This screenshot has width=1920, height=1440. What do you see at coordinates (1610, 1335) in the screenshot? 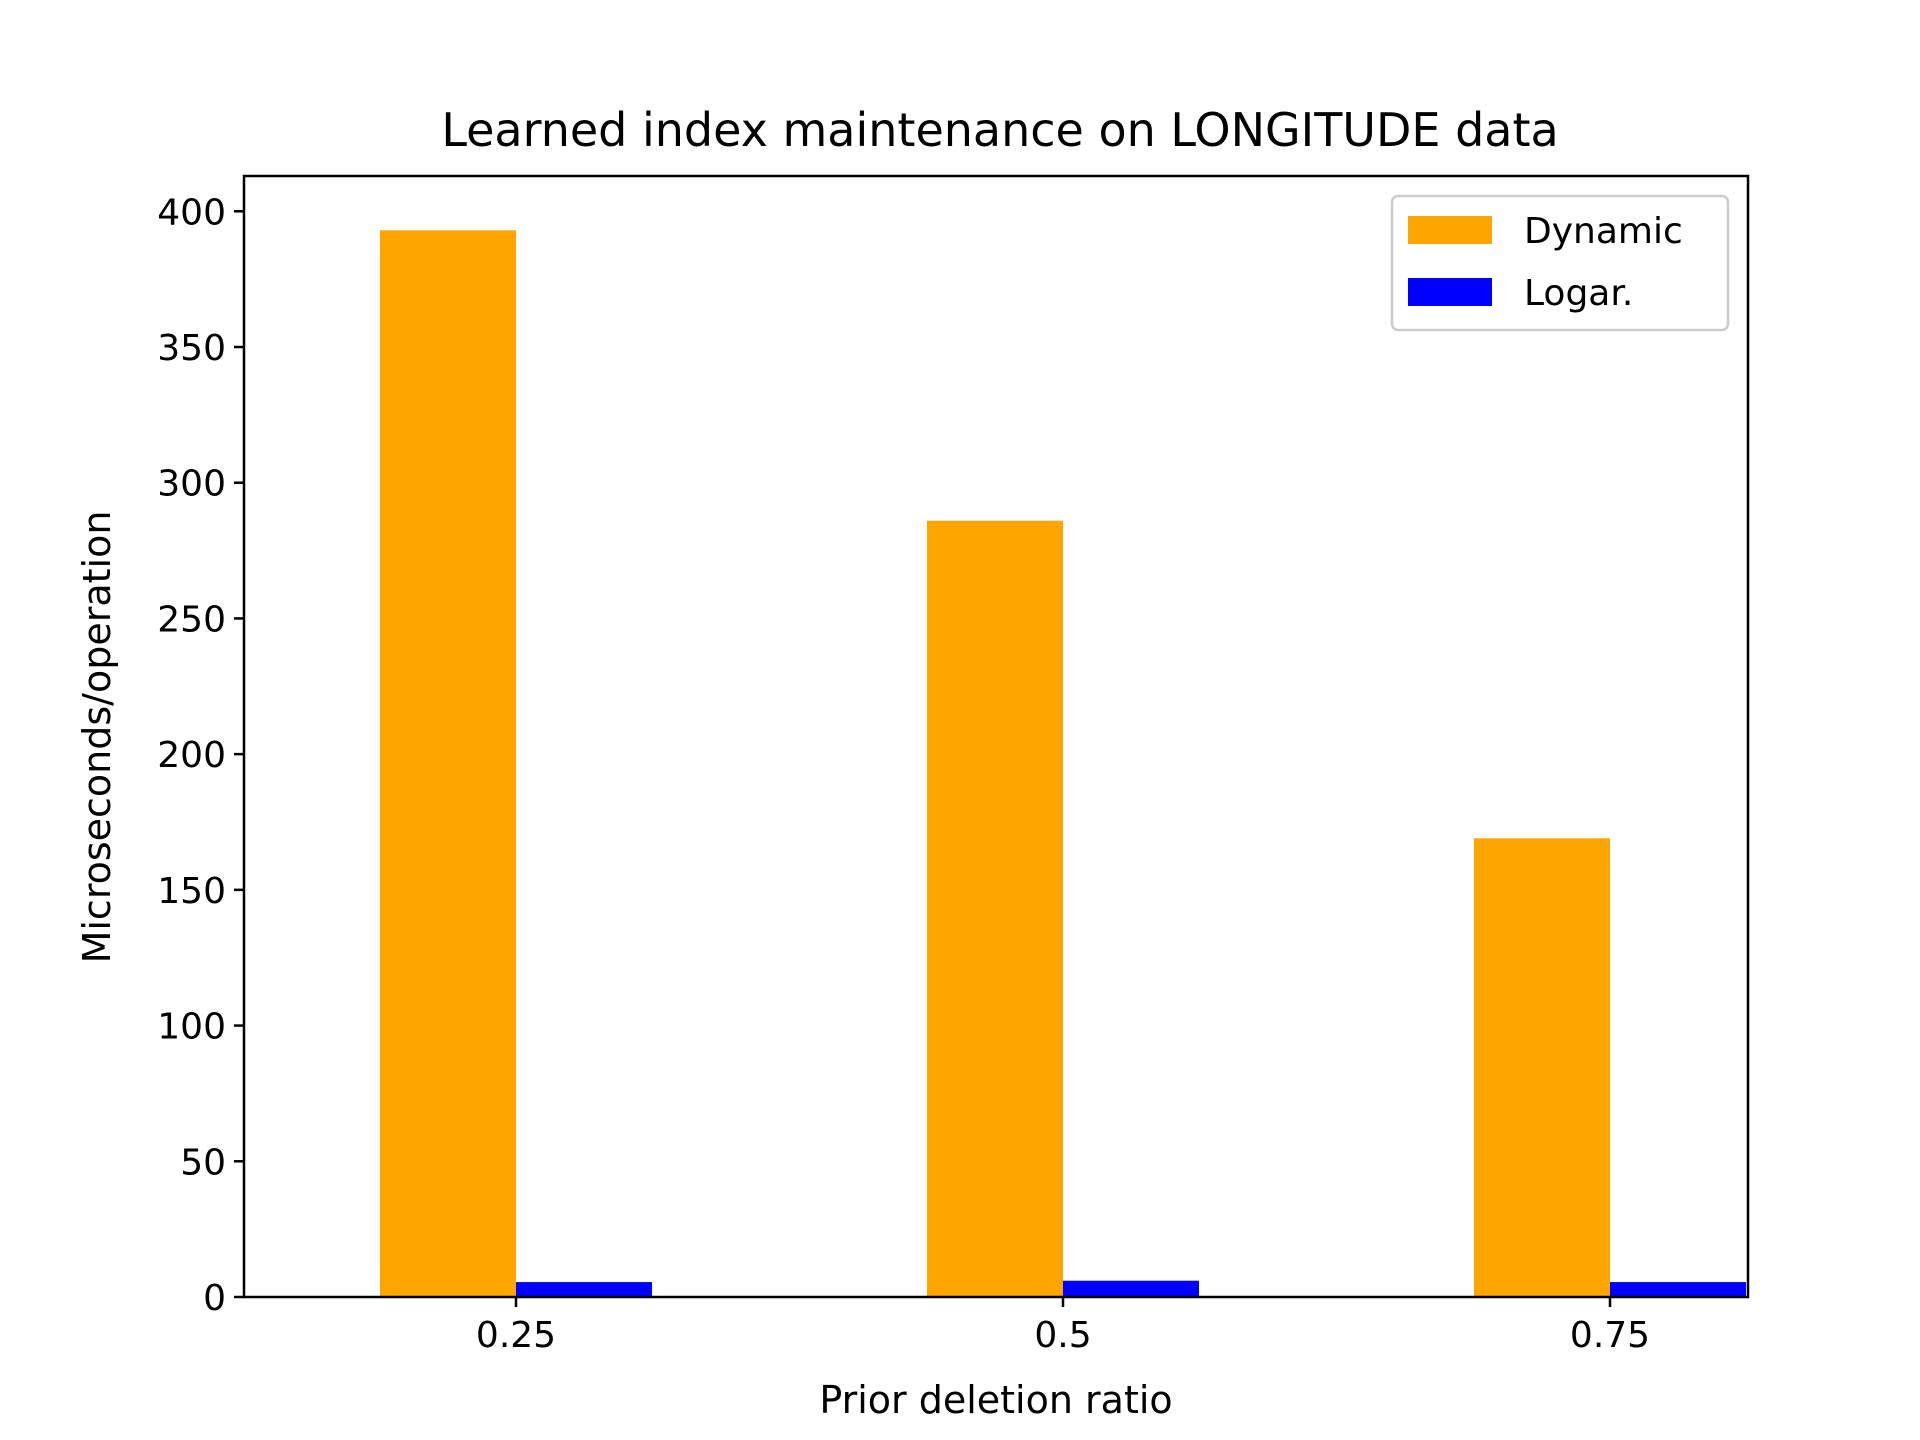
I see `x-tick-label: 0.75` at bounding box center [1610, 1335].